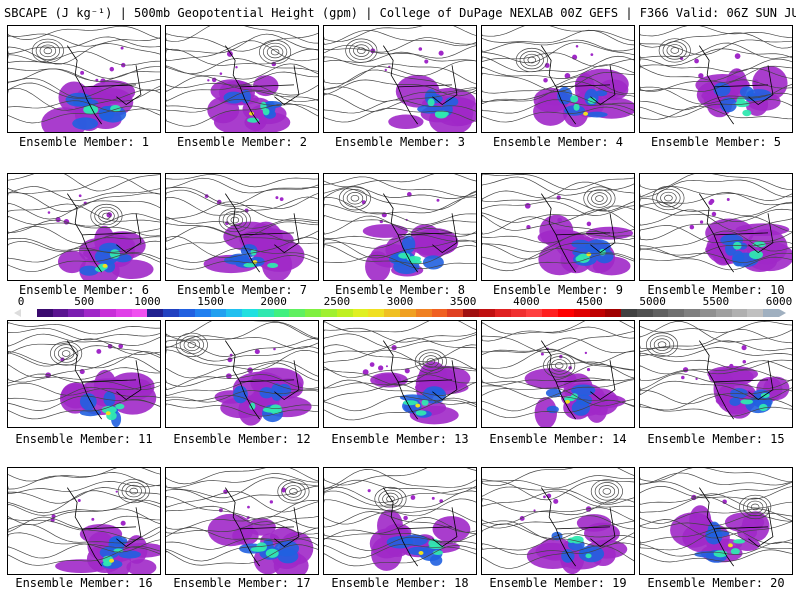  I want to click on ensemble-member-label: Ensemble Member: 9, so click(558, 290).